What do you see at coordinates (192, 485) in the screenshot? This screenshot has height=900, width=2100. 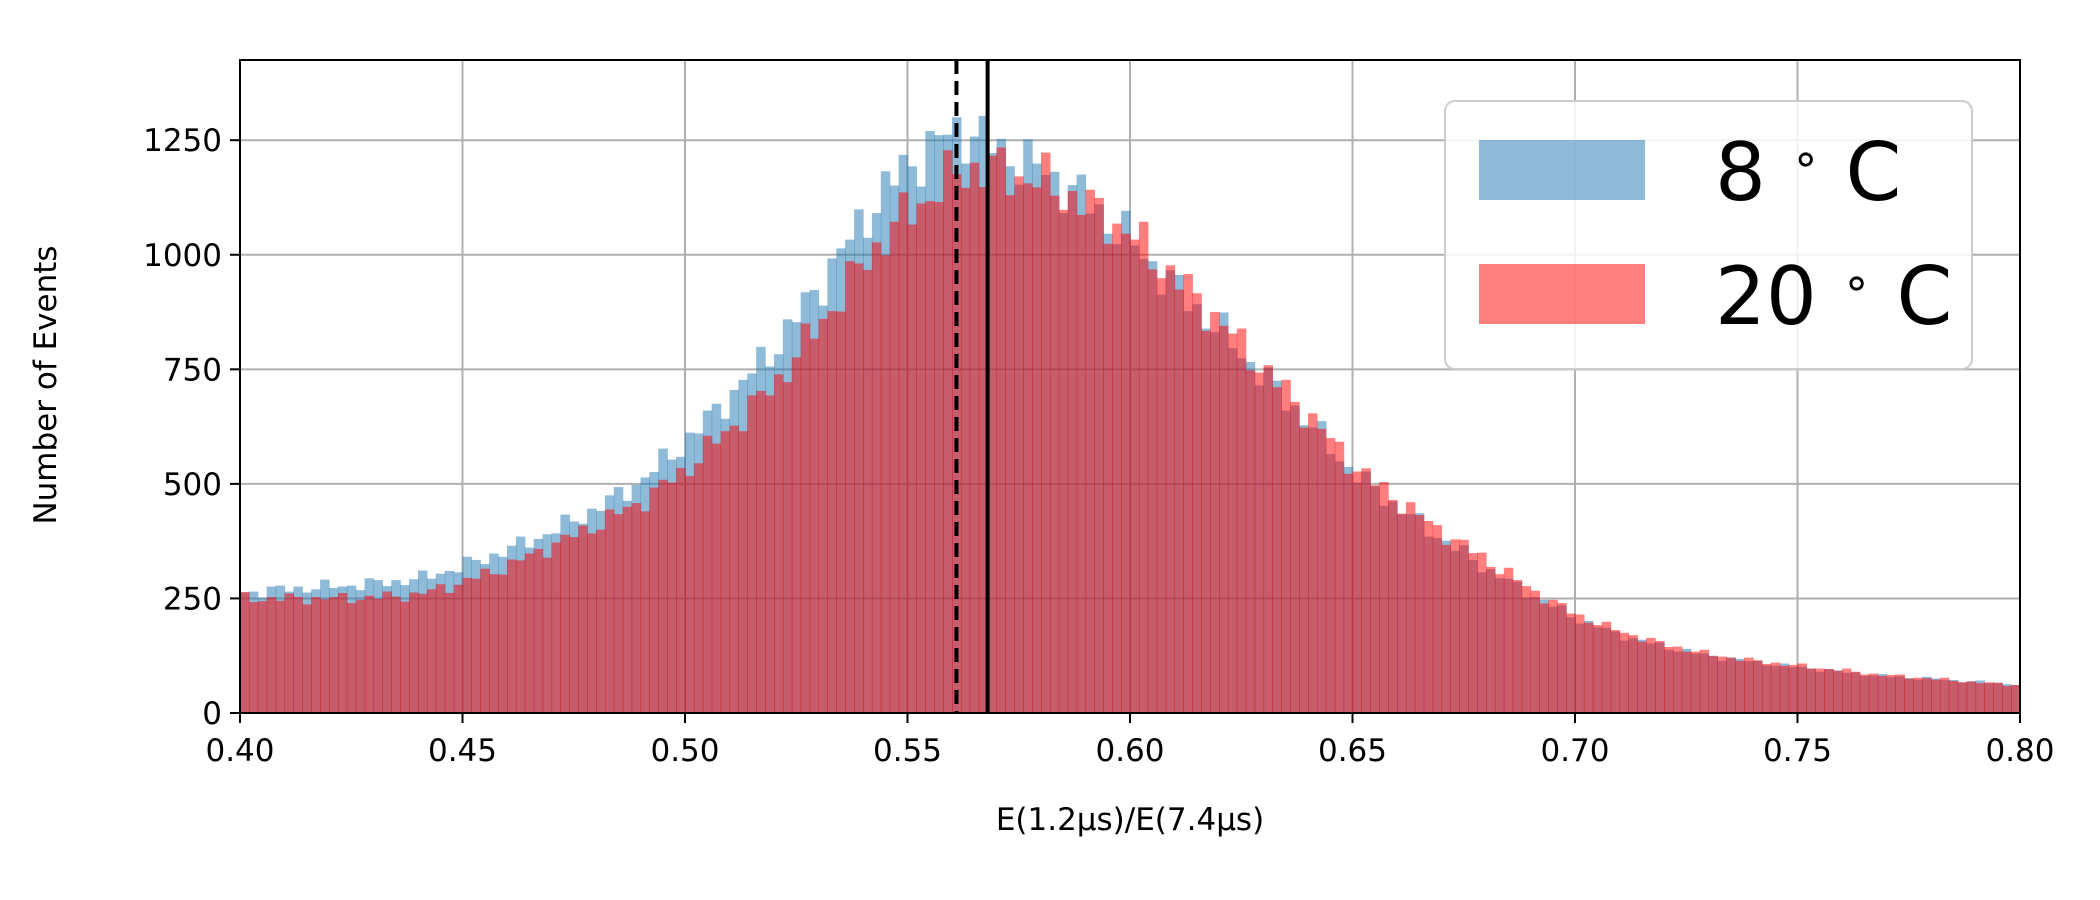 I see `y-tick-label: 500` at bounding box center [192, 485].